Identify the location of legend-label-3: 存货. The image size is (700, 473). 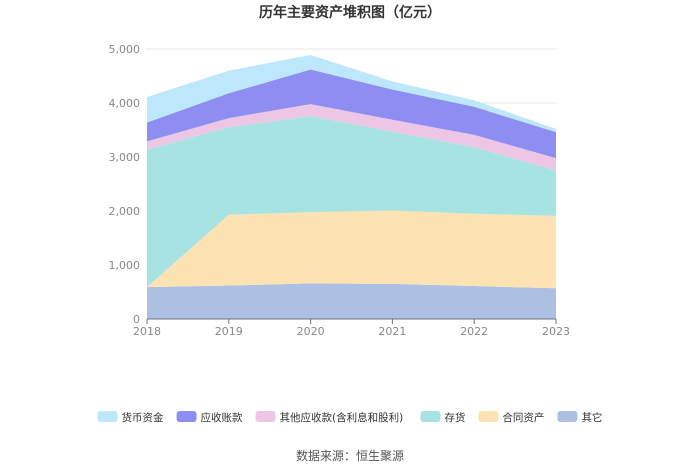
(454, 417).